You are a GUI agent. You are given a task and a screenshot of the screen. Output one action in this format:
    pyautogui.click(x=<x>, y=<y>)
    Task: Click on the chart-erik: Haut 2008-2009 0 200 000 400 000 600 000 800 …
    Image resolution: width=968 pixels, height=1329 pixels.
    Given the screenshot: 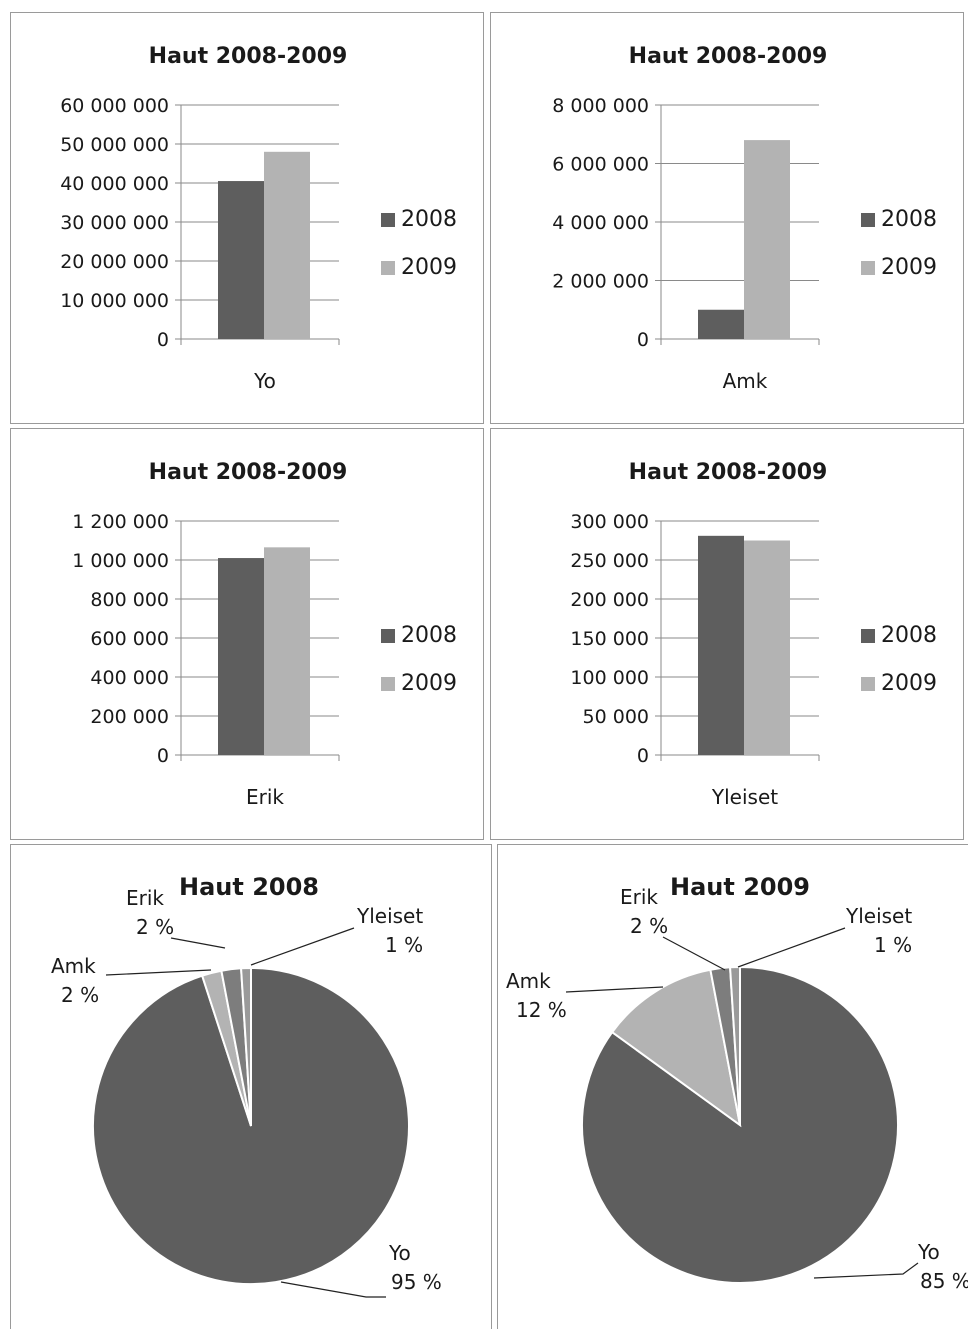 What is the action you would take?
    pyautogui.click(x=264, y=634)
    